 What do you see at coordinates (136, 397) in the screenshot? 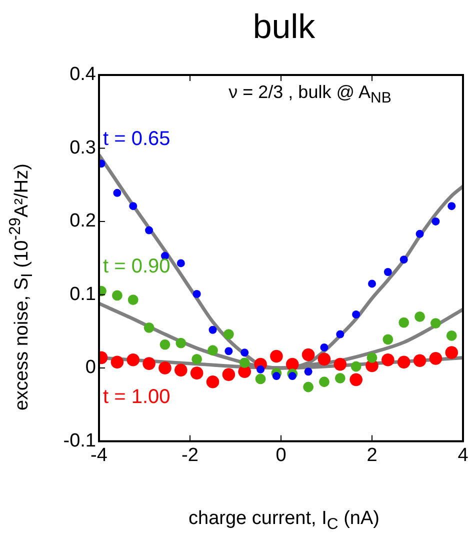
I see `series-label: t = 1.00` at bounding box center [136, 397].